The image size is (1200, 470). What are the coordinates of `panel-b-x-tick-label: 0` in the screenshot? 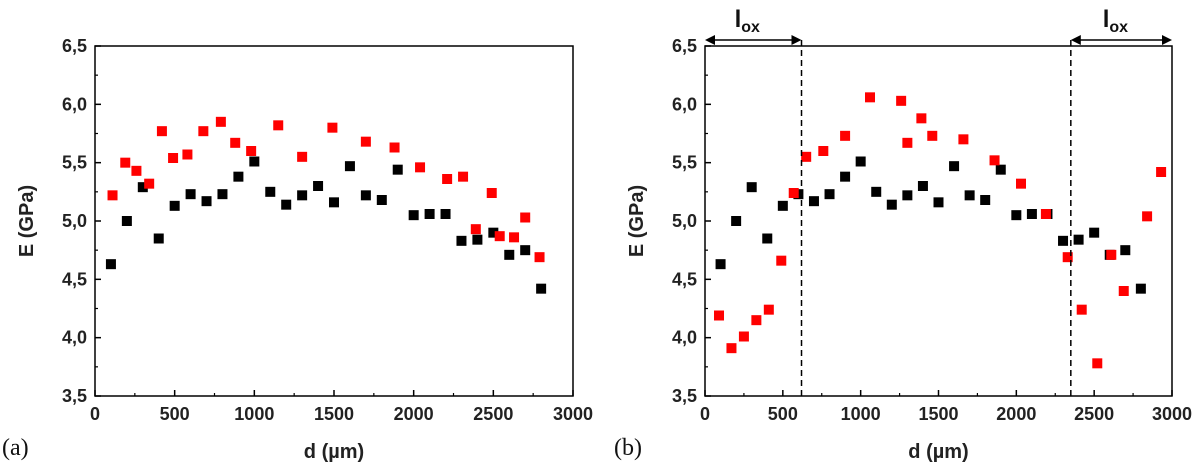 It's located at (705, 414).